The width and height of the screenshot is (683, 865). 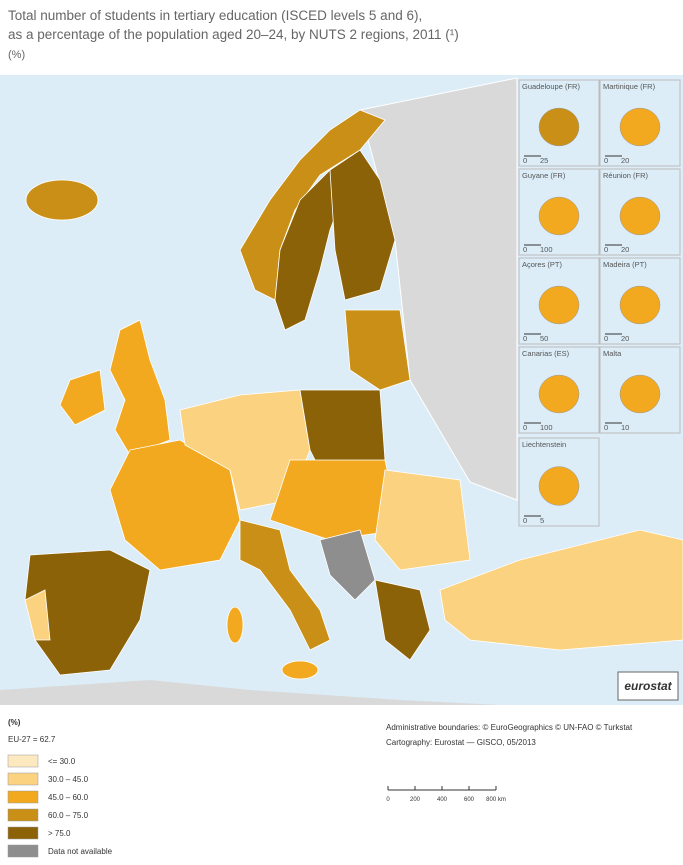 I want to click on title-unit: (%), so click(x=16, y=55).